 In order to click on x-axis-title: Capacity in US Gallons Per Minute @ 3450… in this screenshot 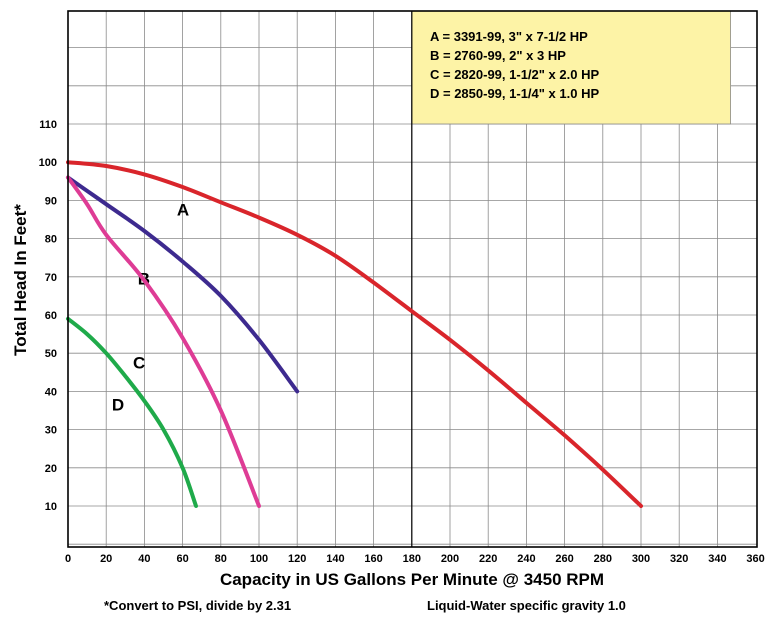, I will do `click(412, 579)`.